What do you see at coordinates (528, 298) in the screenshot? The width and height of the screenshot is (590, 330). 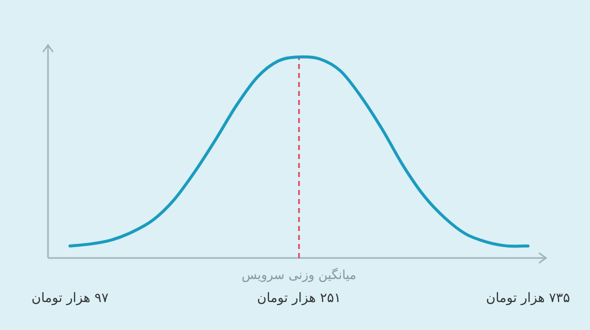 I see `x-tick-label: ۷۳۵ هزار تومان` at bounding box center [528, 298].